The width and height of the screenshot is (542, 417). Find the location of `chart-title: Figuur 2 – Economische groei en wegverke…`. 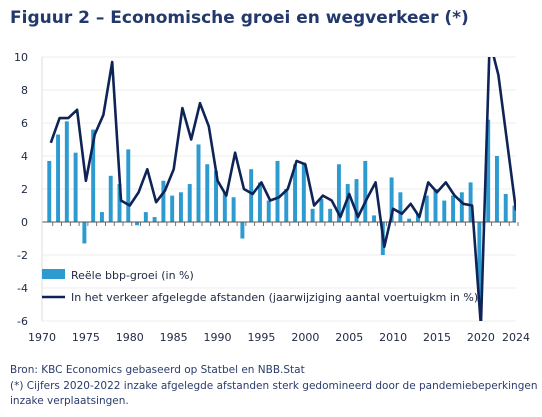

chart-title: Figuur 2 – Economische groei en wegverke… is located at coordinates (239, 18).